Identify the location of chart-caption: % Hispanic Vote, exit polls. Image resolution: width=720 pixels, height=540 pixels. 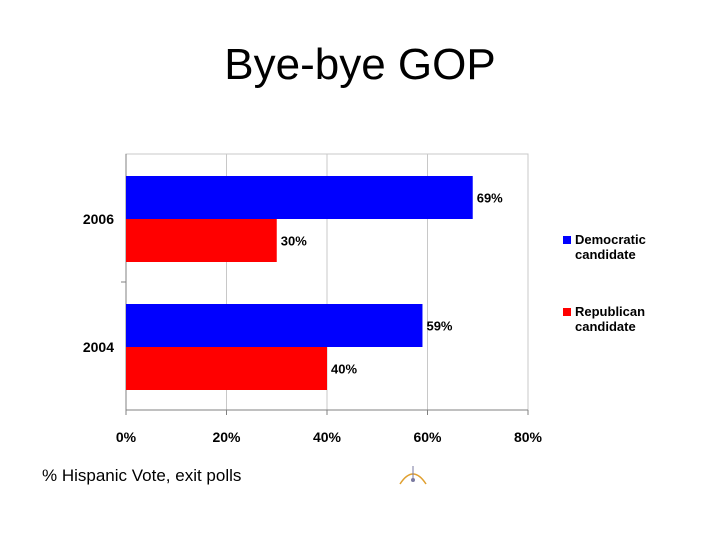
(142, 475).